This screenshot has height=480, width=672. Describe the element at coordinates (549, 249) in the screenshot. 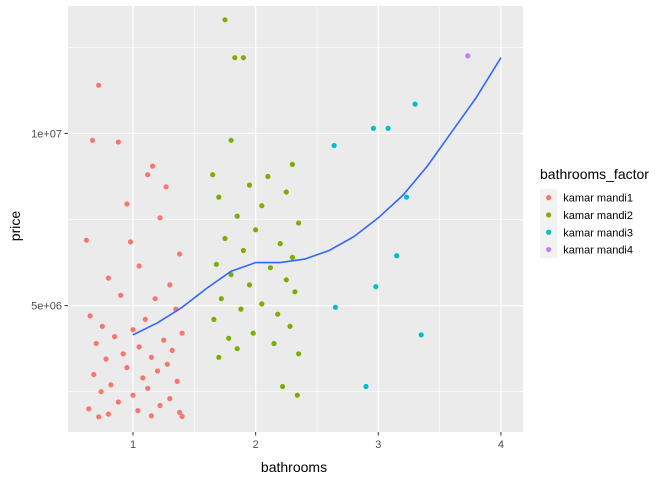

I see `legend-marker-kamar-mandi4` at that location.